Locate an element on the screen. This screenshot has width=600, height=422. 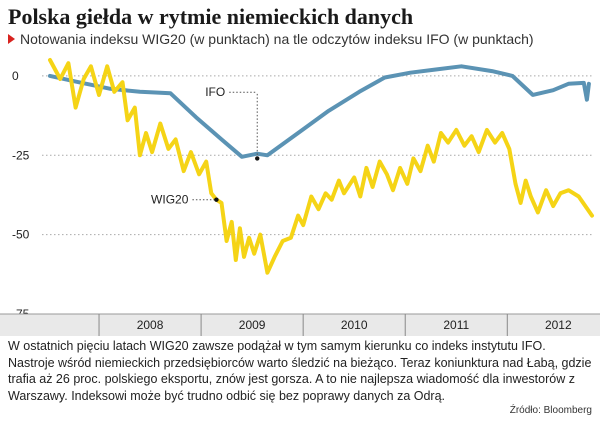
x-tick-label: 2012 is located at coordinates (558, 325).